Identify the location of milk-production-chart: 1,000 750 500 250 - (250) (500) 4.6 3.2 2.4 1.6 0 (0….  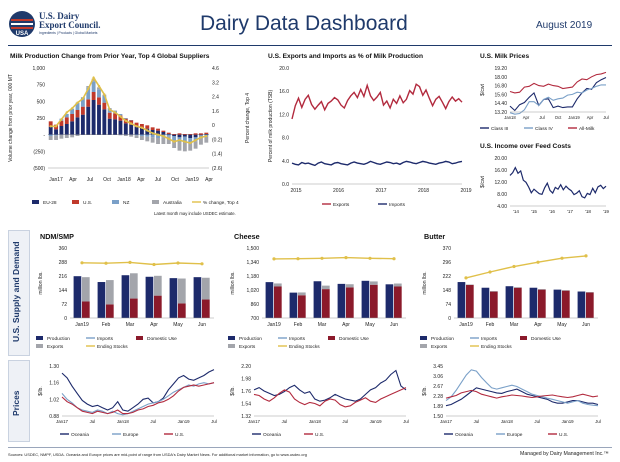
(129, 141).